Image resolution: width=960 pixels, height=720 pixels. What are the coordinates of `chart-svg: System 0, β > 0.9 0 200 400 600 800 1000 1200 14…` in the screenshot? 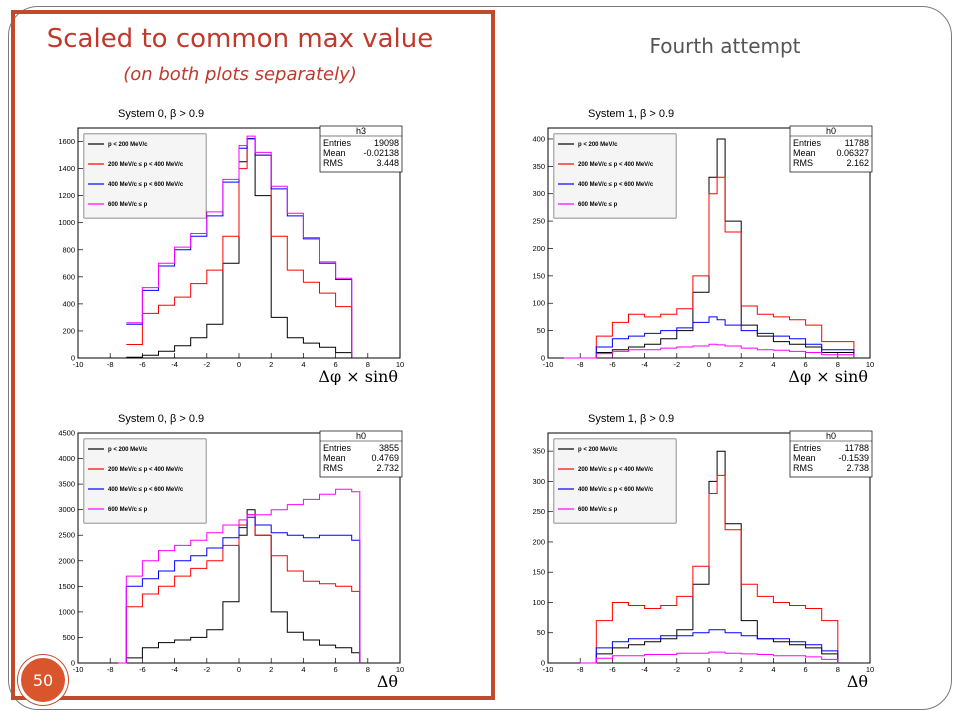 It's located at (231, 246).